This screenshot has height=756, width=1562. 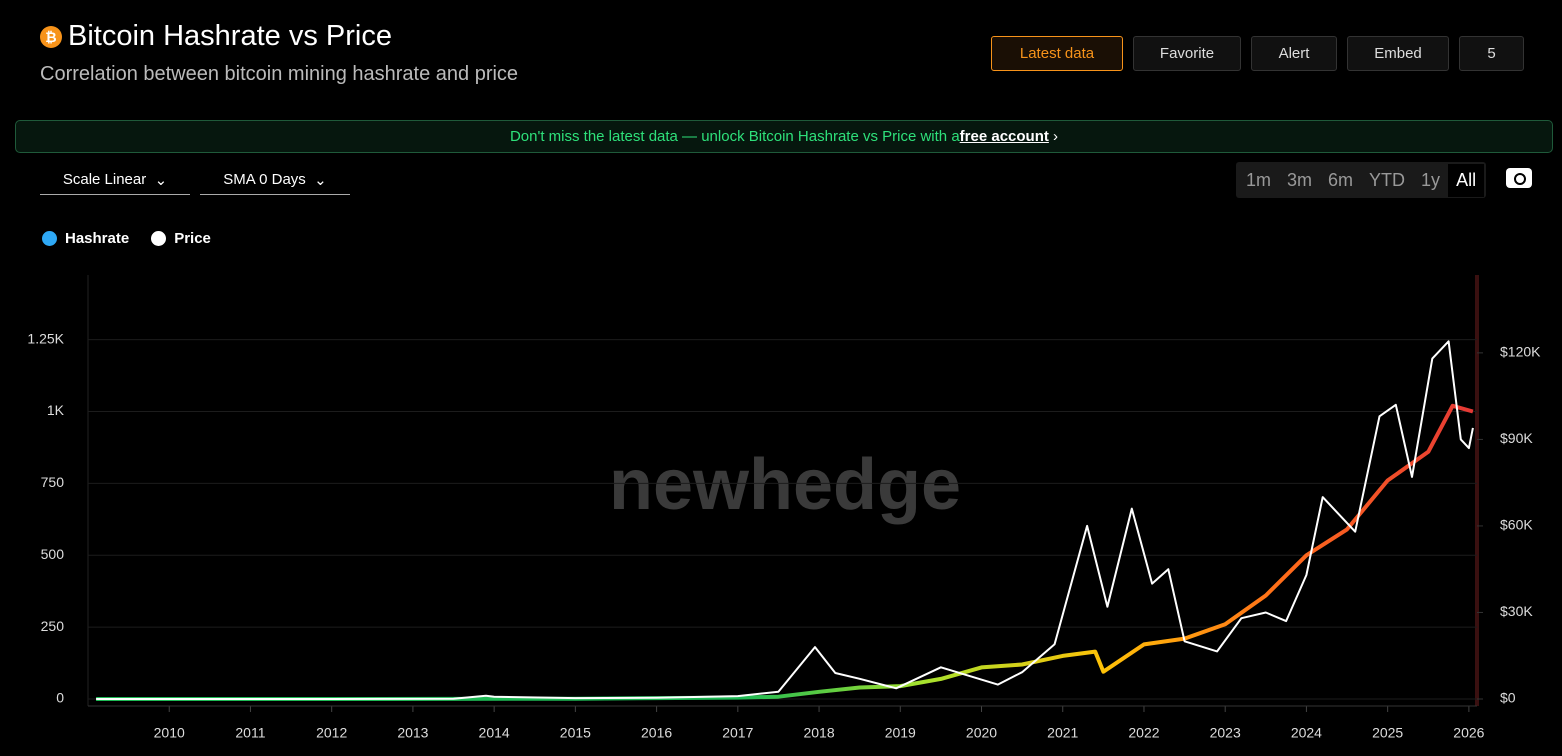 I want to click on x-tick-label: 2025, so click(x=1387, y=733).